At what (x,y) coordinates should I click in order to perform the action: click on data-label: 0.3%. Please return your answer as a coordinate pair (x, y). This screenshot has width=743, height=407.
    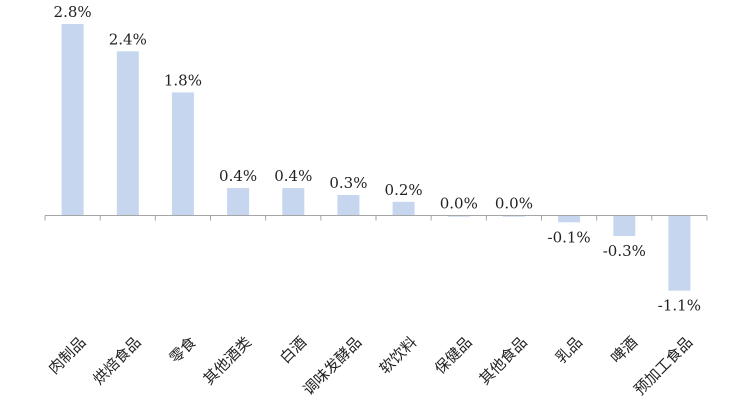
    Looking at the image, I should click on (348, 183).